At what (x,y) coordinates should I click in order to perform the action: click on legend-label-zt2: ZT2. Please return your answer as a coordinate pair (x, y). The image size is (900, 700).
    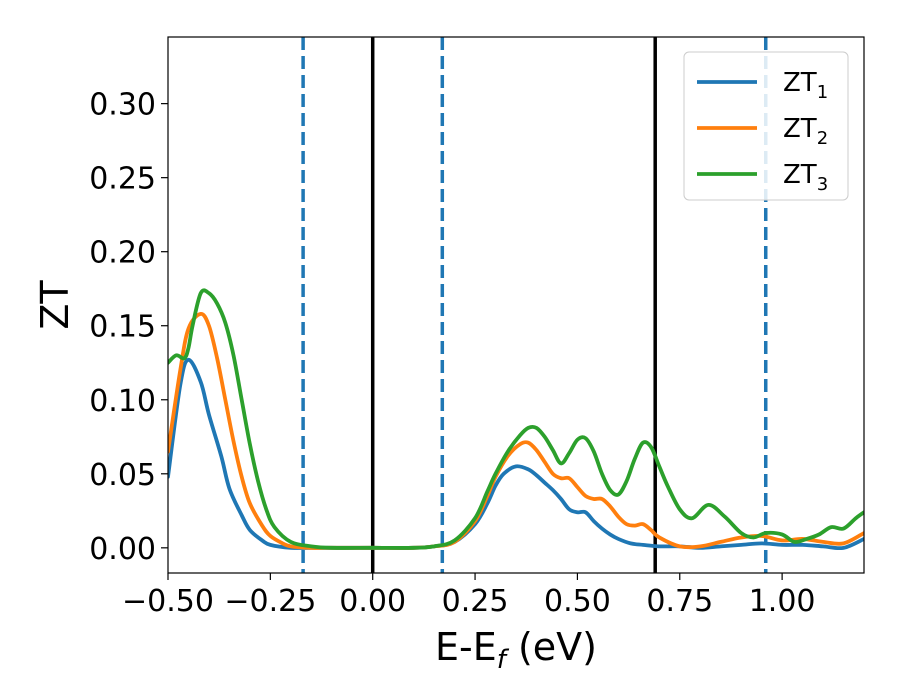
    Looking at the image, I should click on (805, 131).